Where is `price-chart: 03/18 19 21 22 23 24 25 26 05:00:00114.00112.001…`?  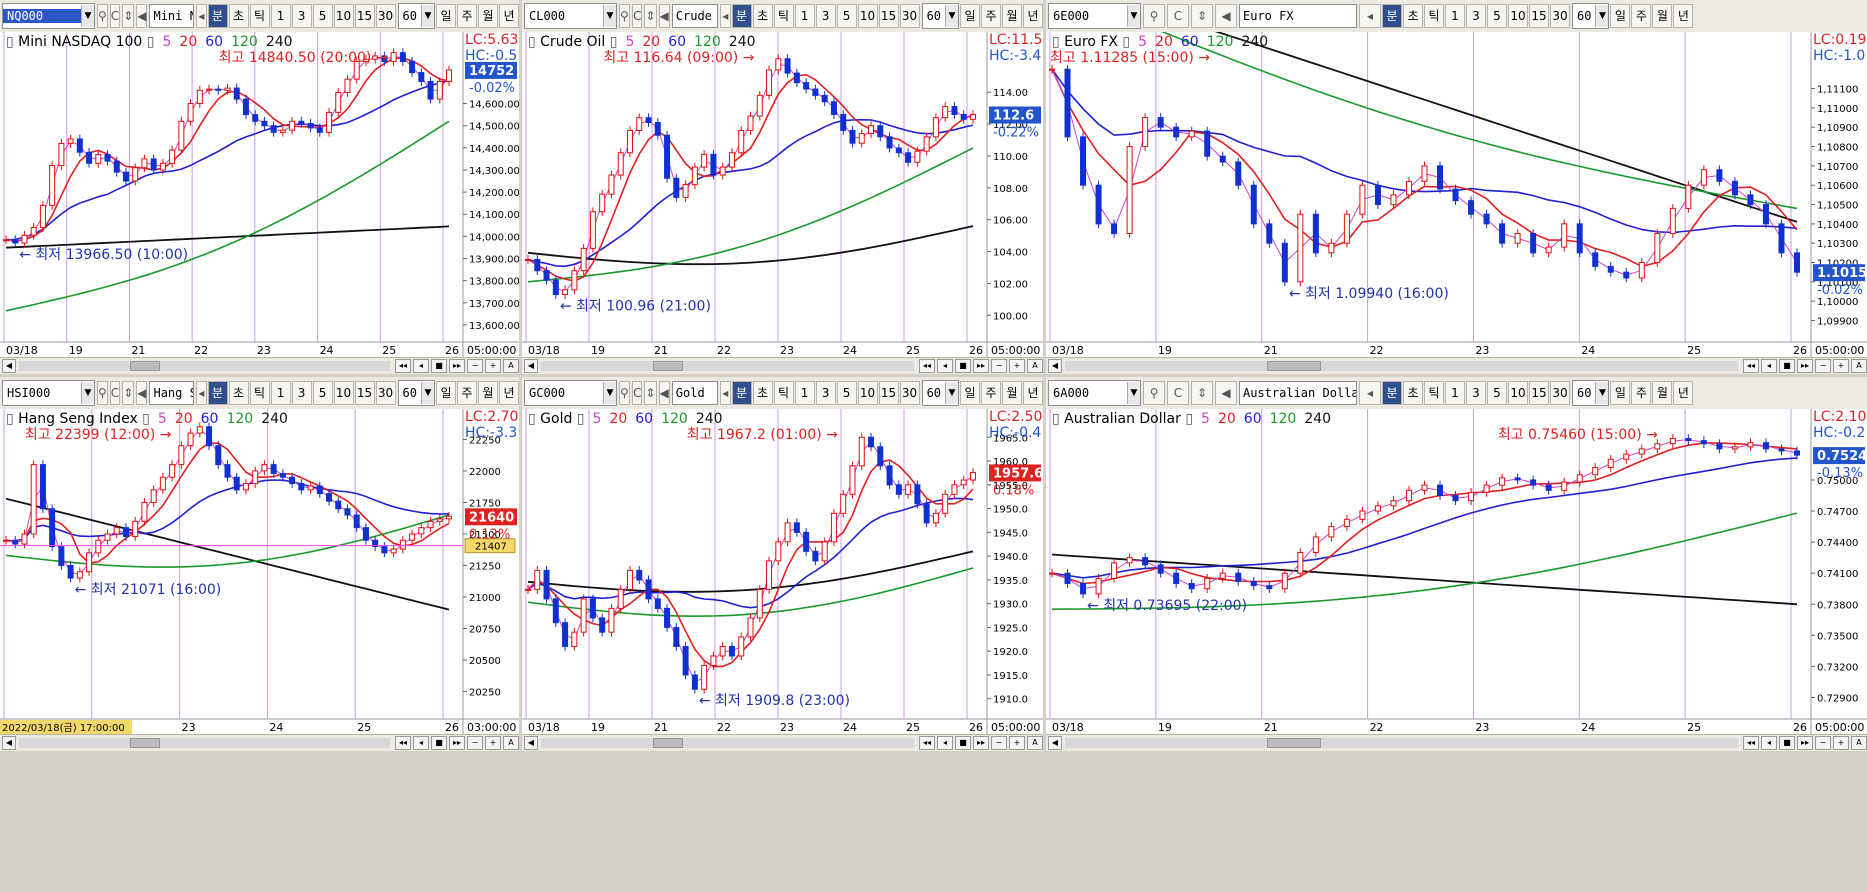 price-chart: 03/18 19 21 22 23 24 25 26 05:00:00114.00112.001… is located at coordinates (782, 195).